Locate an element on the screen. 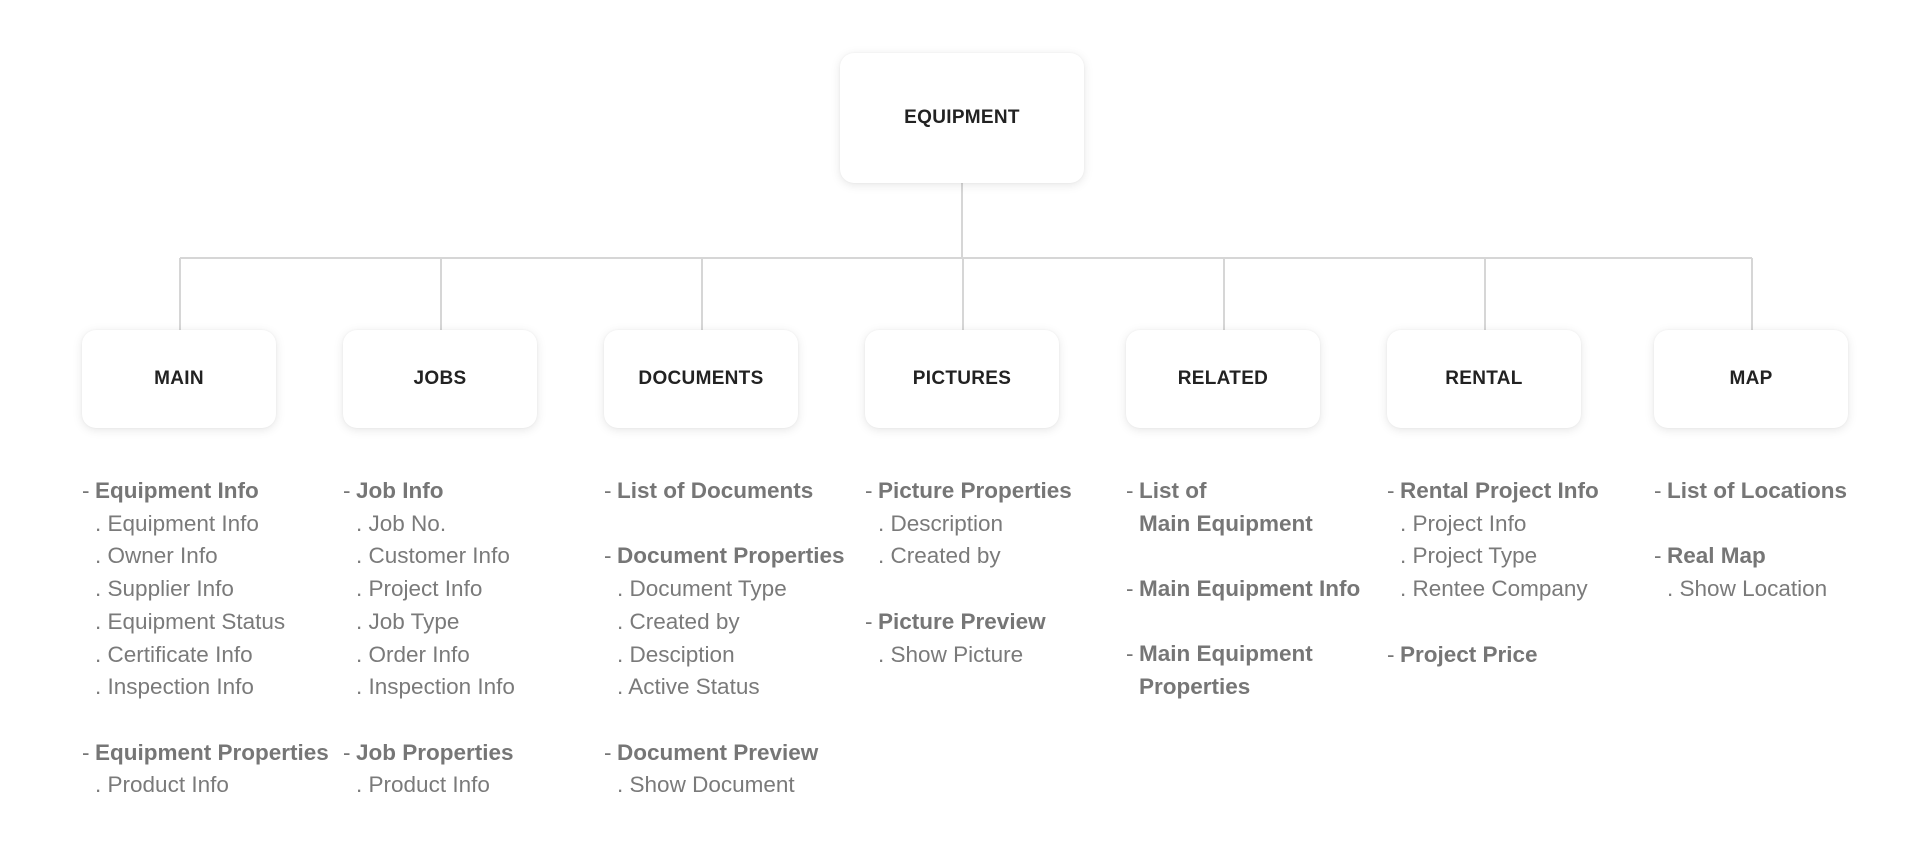 The width and height of the screenshot is (1924, 854). section-header: - Picture Preview is located at coordinates (968, 622).